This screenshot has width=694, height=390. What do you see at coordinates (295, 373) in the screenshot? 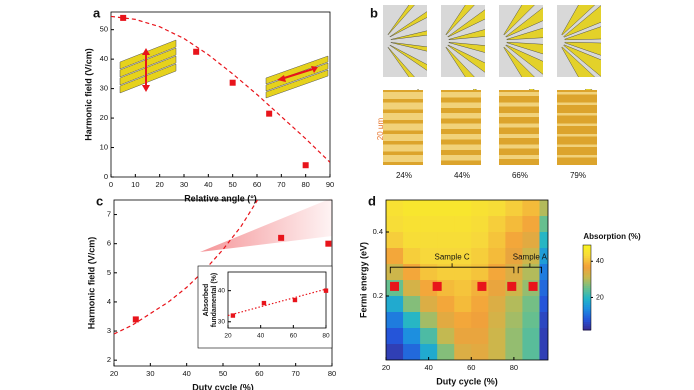
I see `x-tick-label: 70` at bounding box center [295, 373].